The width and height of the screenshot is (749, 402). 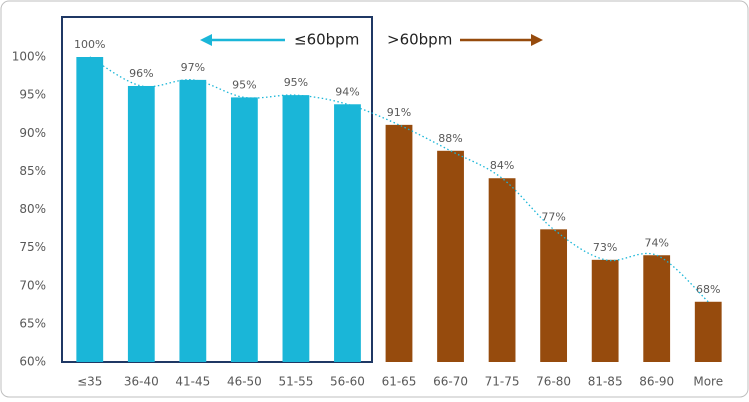 What do you see at coordinates (399, 112) in the screenshot?
I see `data-label: 91%` at bounding box center [399, 112].